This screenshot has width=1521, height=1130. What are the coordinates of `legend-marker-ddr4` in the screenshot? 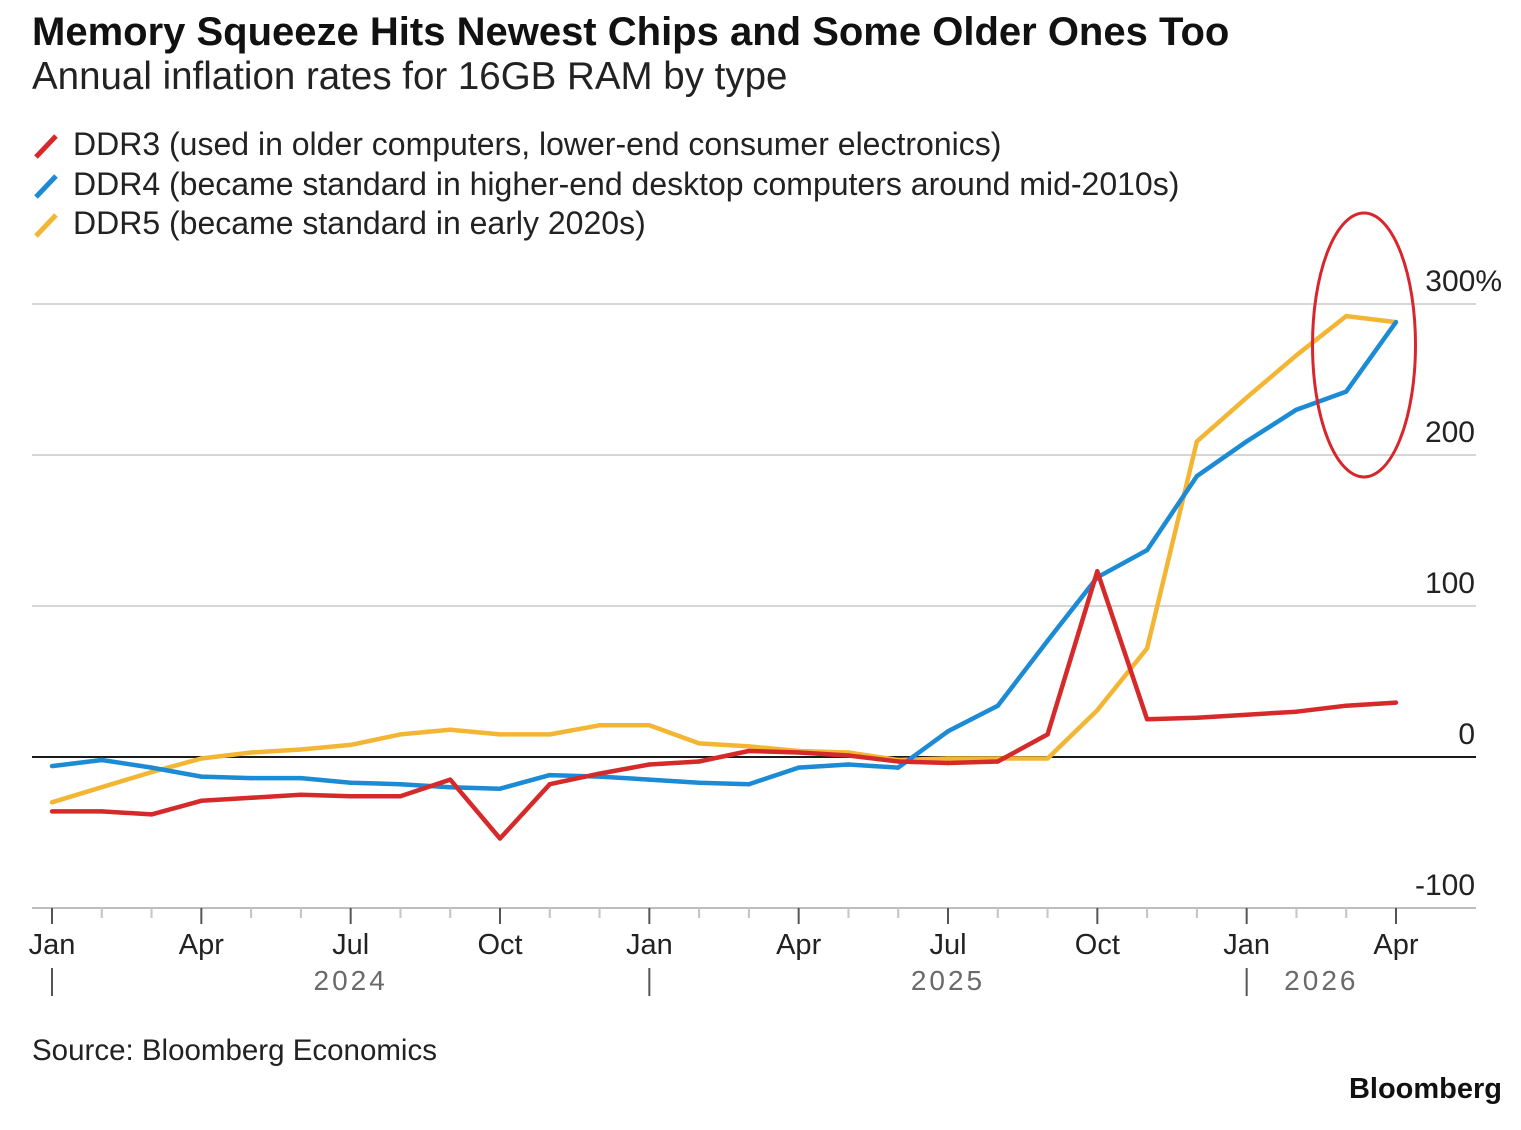 It's located at (46, 186).